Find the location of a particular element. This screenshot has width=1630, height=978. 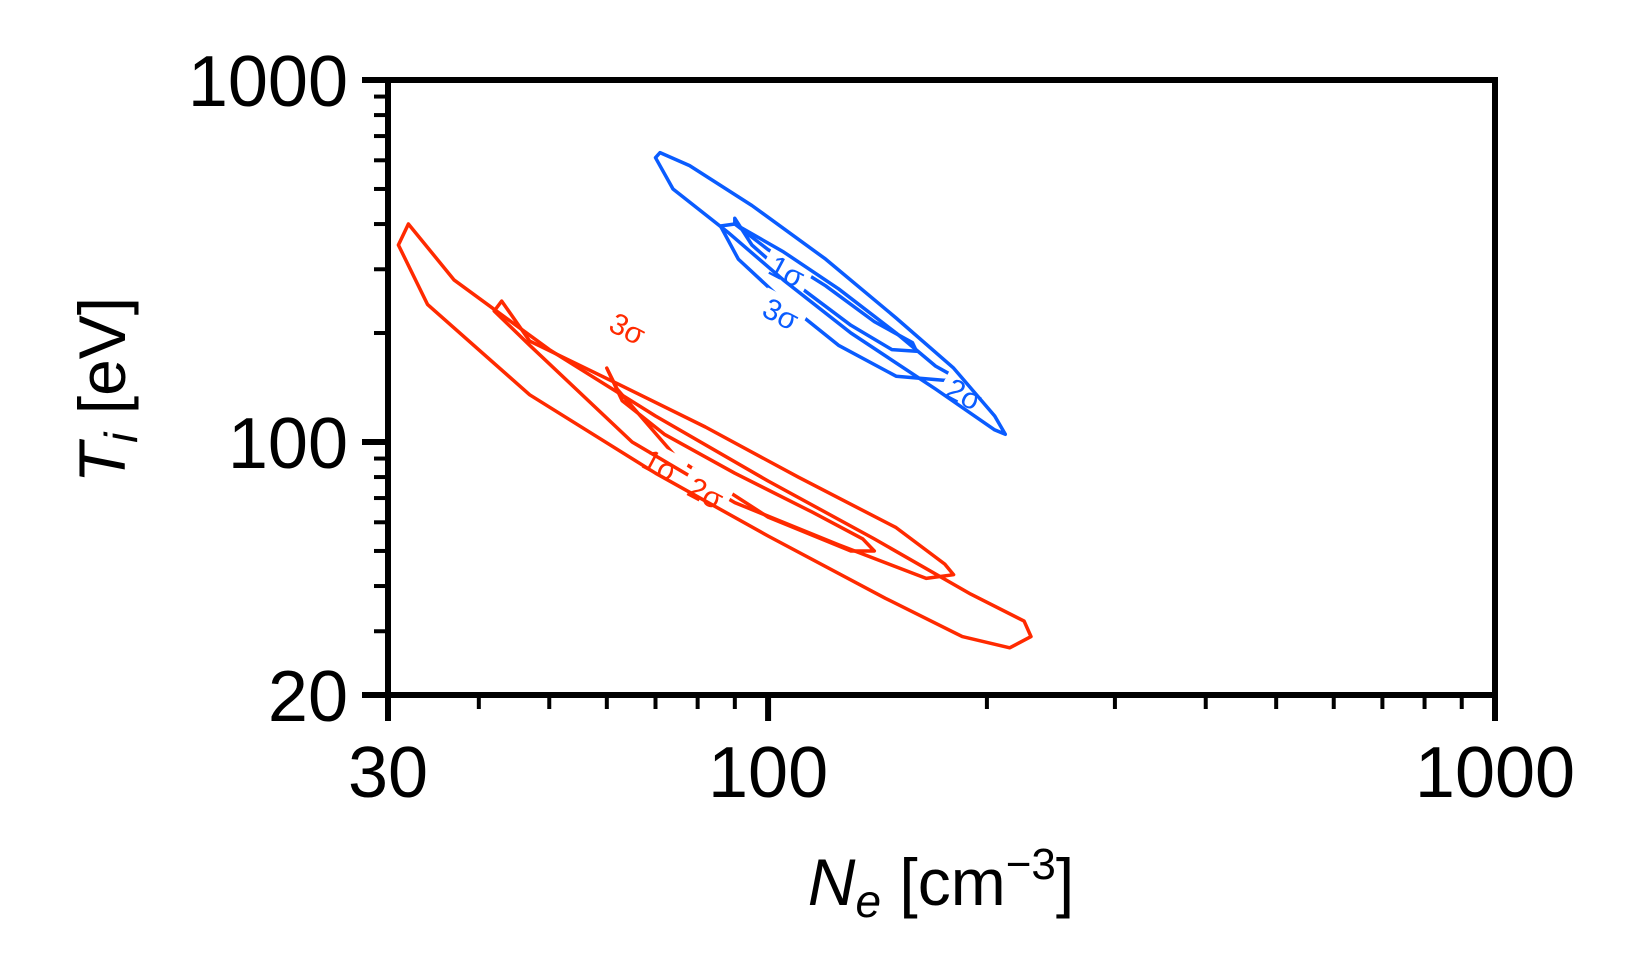

x-tick-label: 100 is located at coordinates (768, 773).